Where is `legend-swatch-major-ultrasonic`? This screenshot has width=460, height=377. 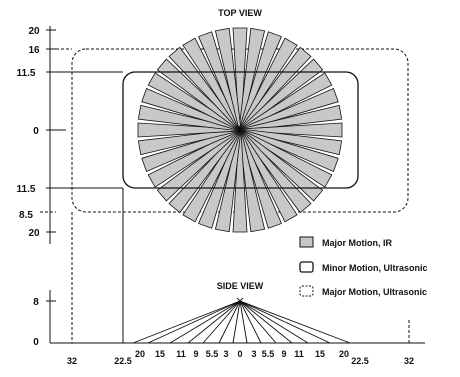
legend-swatch-major-ultrasonic is located at coordinates (306, 291).